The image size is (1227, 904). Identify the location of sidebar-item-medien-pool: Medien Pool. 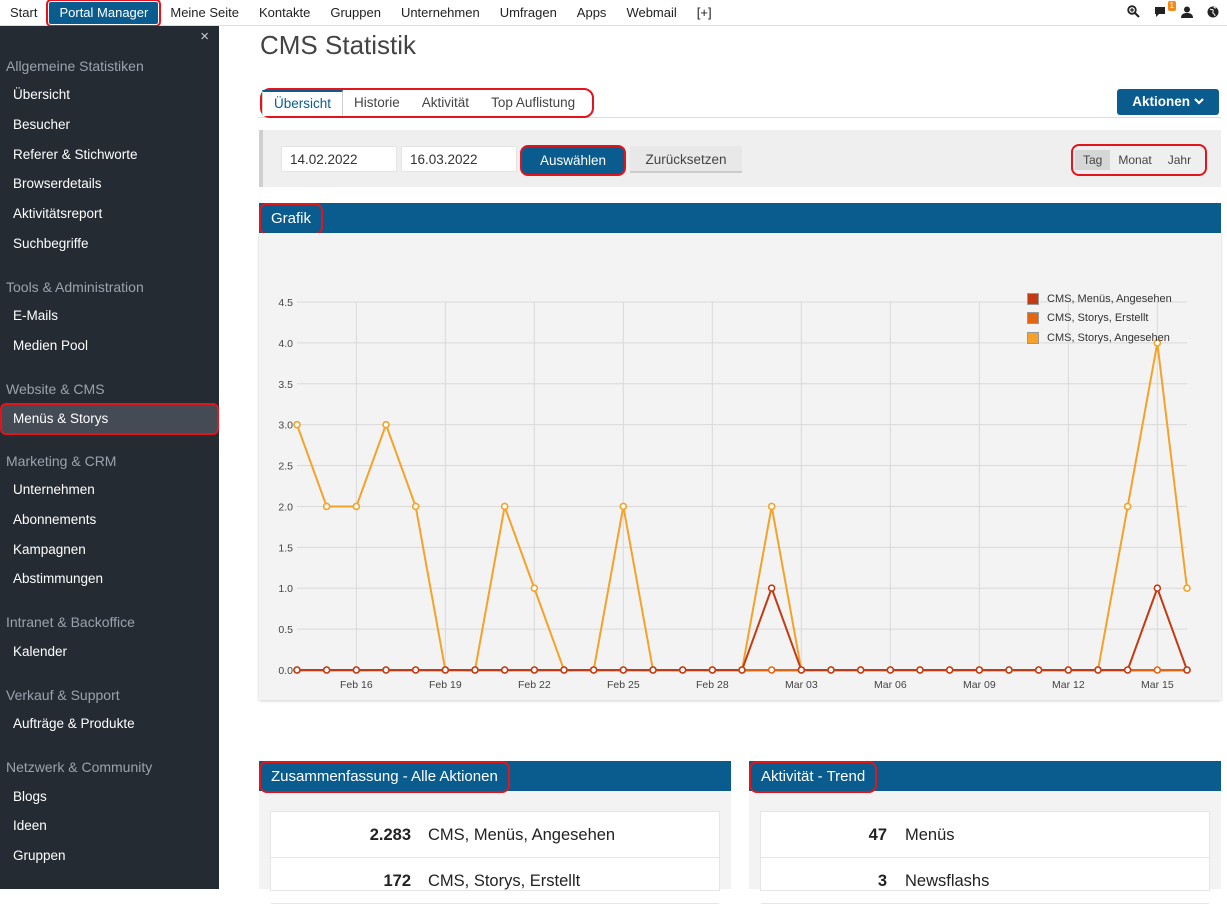
(51, 345).